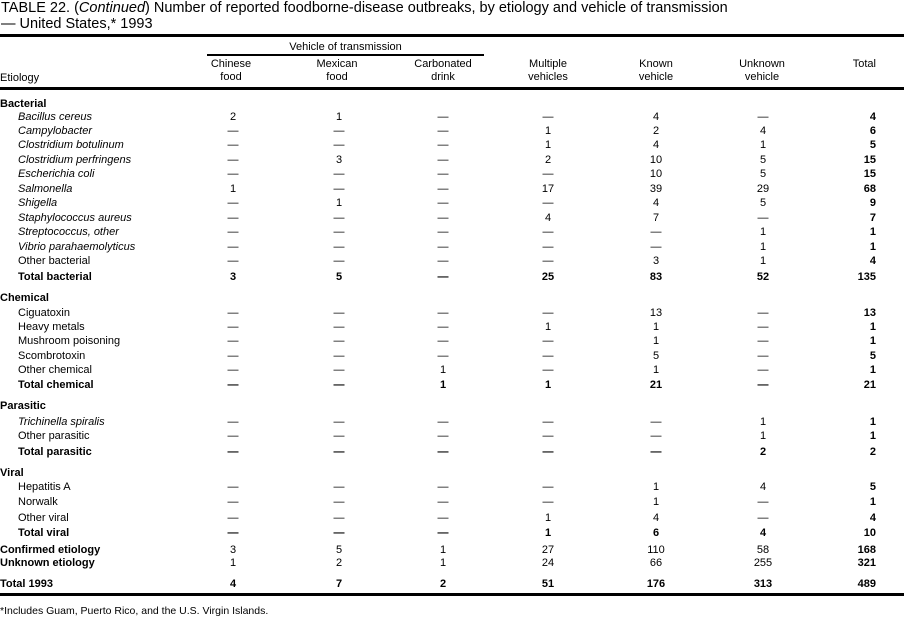 The height and width of the screenshot is (618, 904). What do you see at coordinates (26, 584) in the screenshot?
I see `row-label: Total 1993` at bounding box center [26, 584].